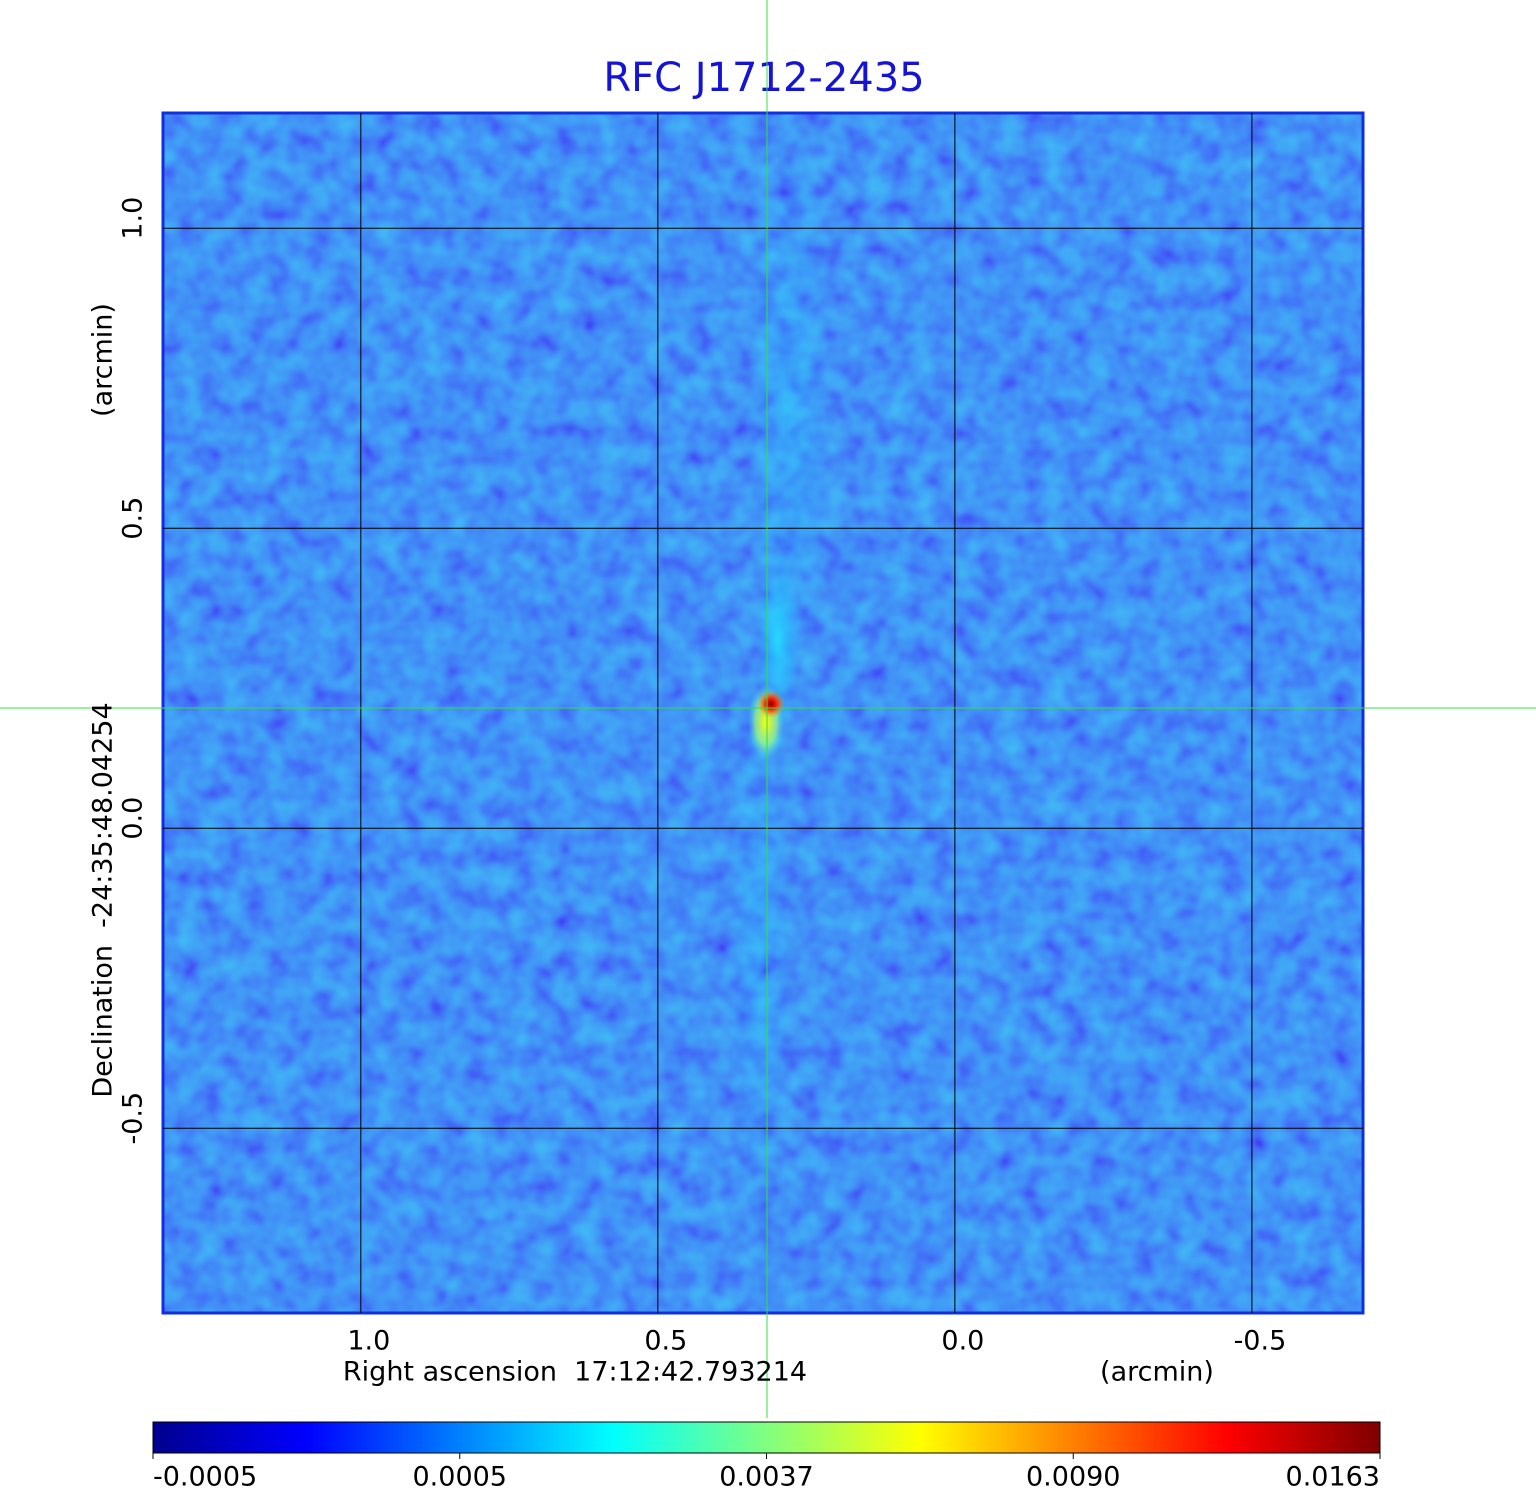 The width and height of the screenshot is (1536, 1511). I want to click on source-peak, so click(771, 704).